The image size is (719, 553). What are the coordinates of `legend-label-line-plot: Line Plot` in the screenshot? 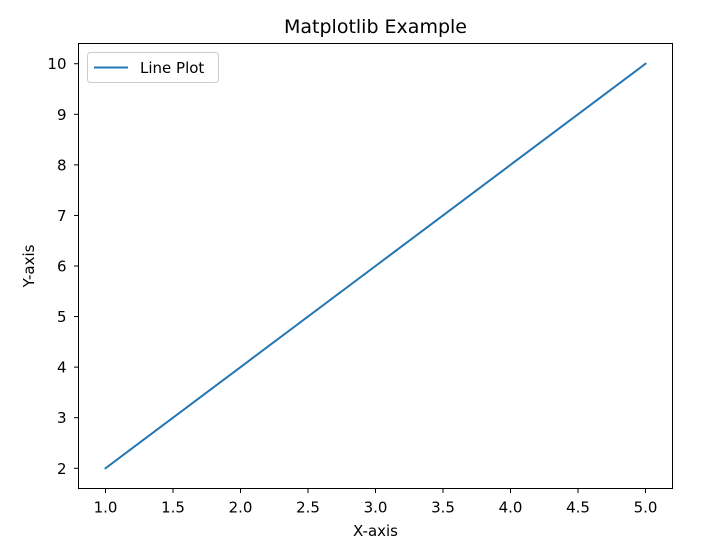 It's located at (172, 68).